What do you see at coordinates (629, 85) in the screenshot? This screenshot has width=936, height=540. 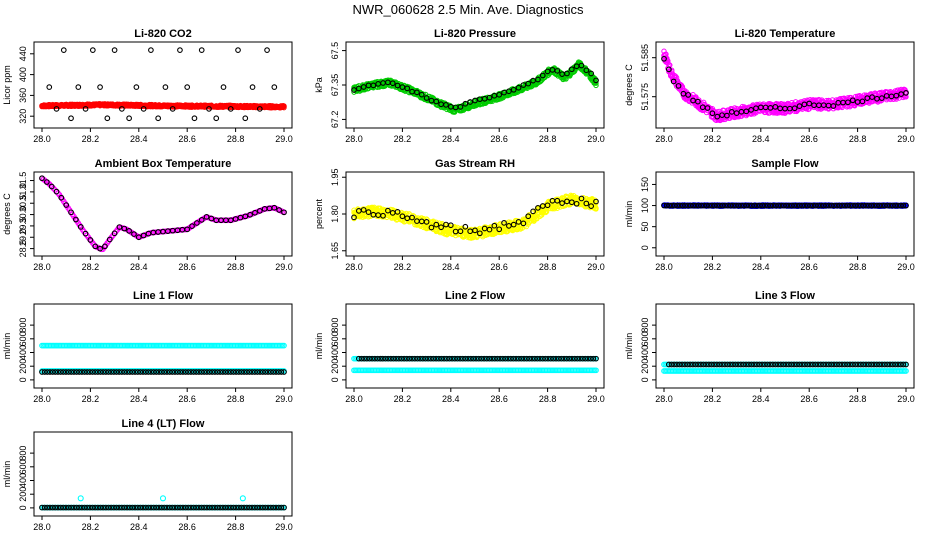 I see `y-axis-label: degrees C` at bounding box center [629, 85].